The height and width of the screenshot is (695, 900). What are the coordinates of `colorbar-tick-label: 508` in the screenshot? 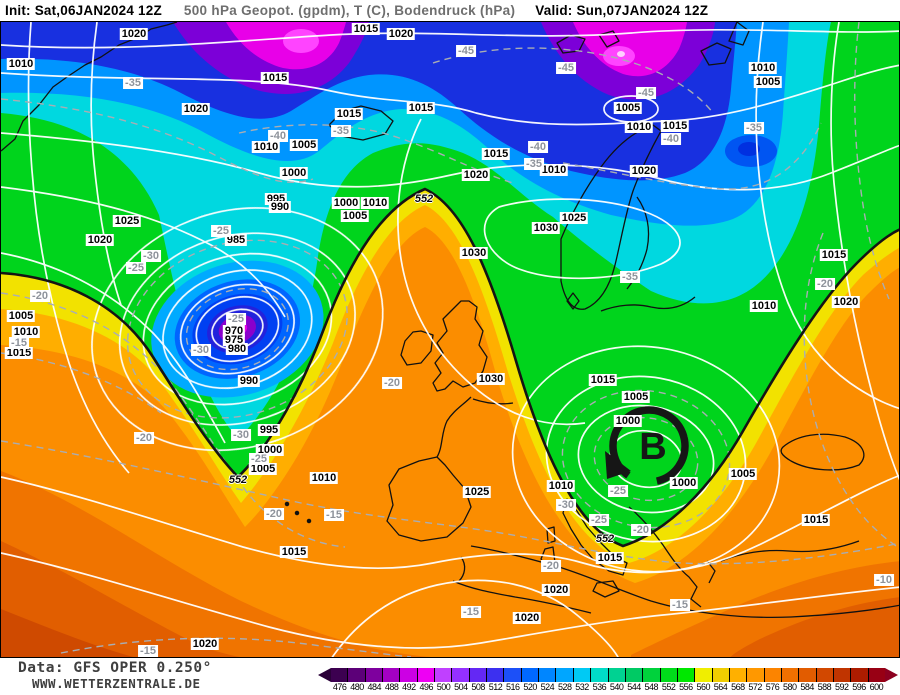 It's located at (478, 687).